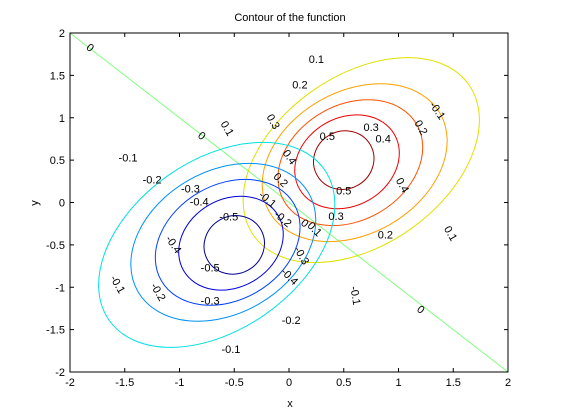 The image size is (561, 420). What do you see at coordinates (508, 383) in the screenshot?
I see `x-tick-label: 2` at bounding box center [508, 383].